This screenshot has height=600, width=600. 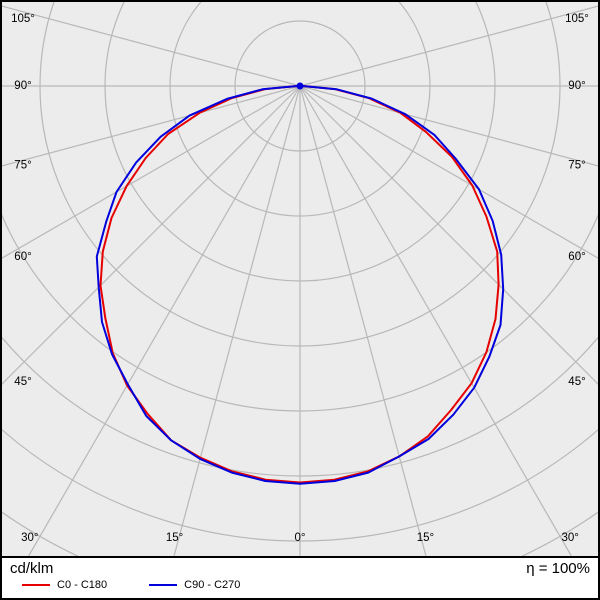 I want to click on legend-item-0: C0 - C180, so click(x=64, y=585).